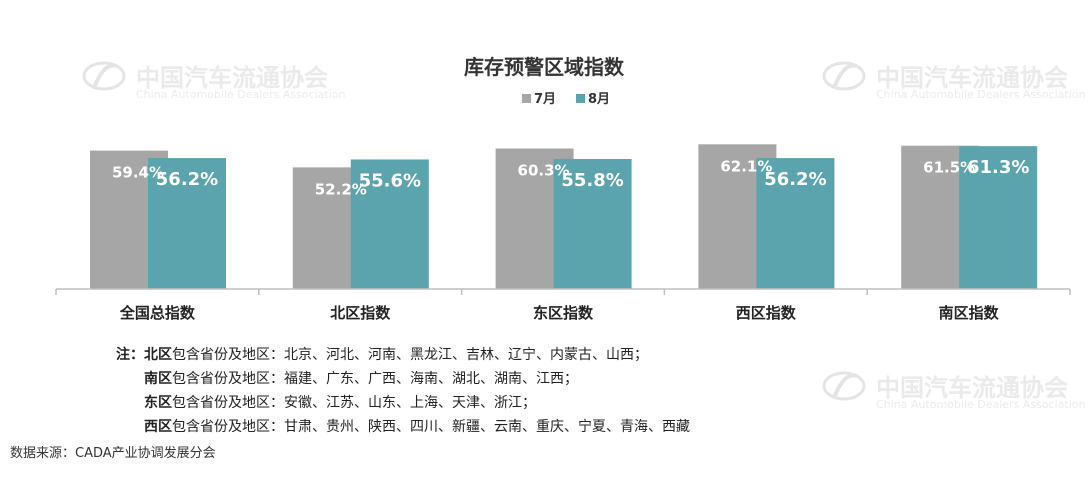 The image size is (1089, 477). What do you see at coordinates (158, 403) in the screenshot?
I see `note-region: 东区` at bounding box center [158, 403].